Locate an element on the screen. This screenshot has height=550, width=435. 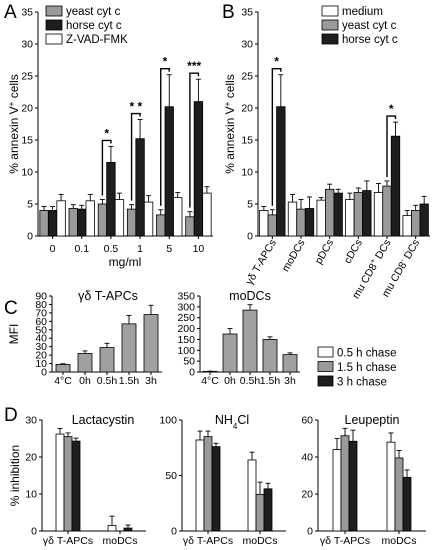
x-tick-label-main: mu CD8 is located at coordinates (365, 280).